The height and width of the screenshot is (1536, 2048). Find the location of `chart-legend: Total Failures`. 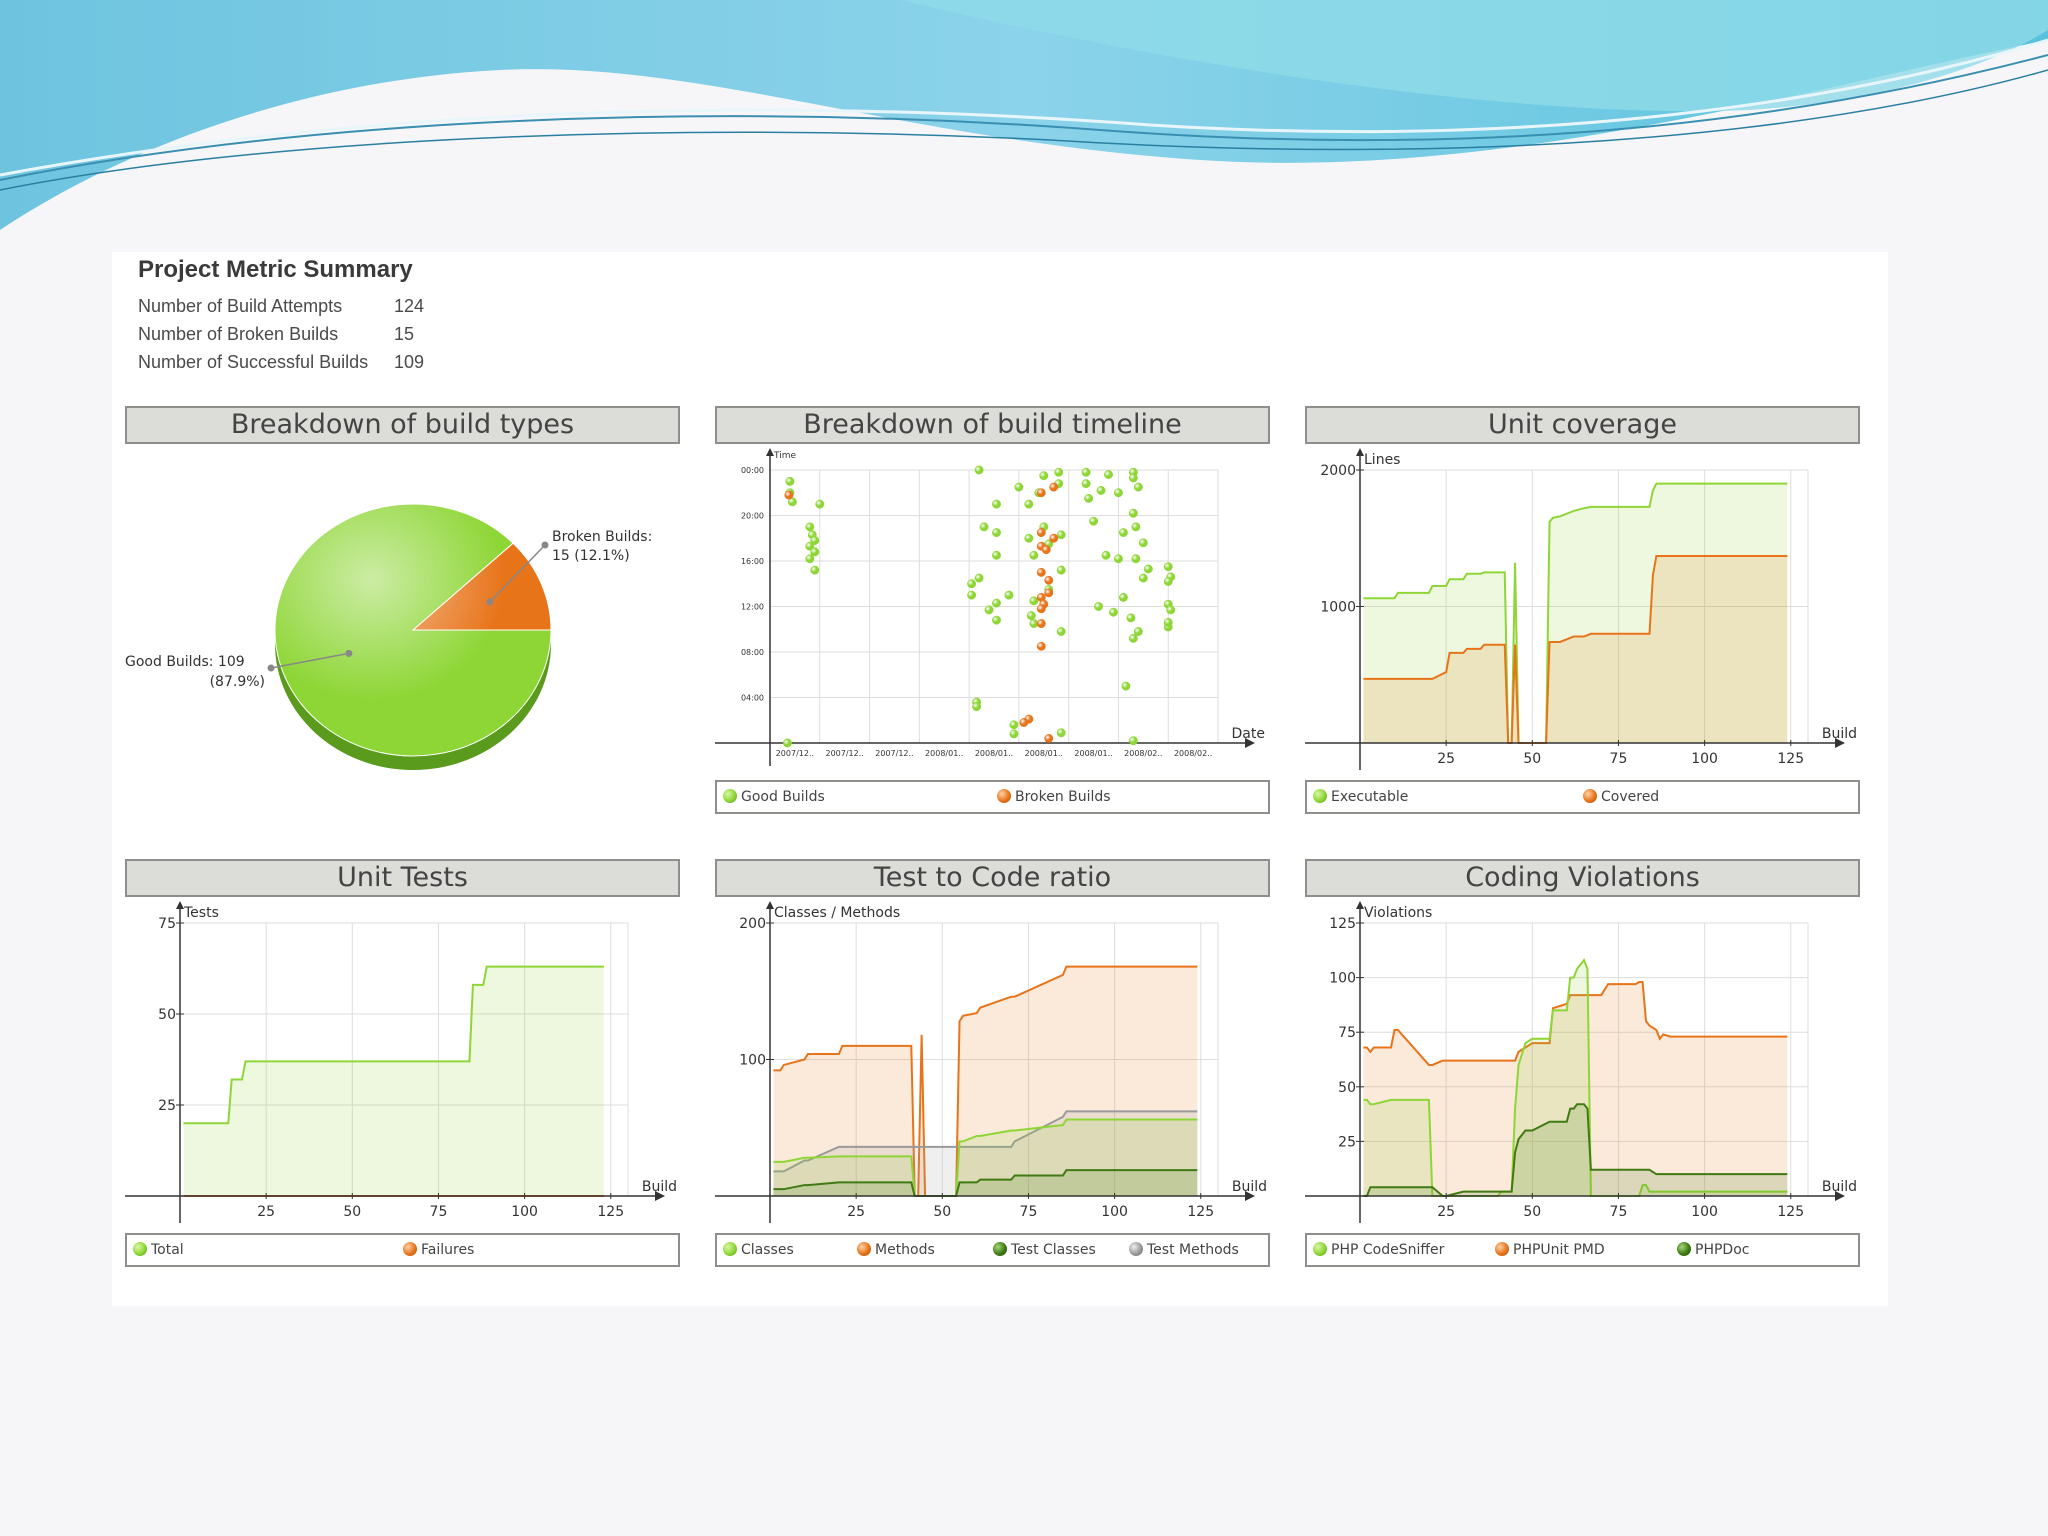

chart-legend: Total Failures is located at coordinates (402, 1250).